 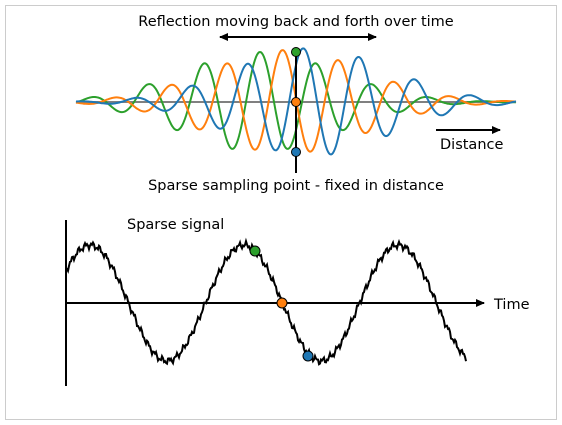 I want to click on signal-dot-green, so click(x=255, y=251).